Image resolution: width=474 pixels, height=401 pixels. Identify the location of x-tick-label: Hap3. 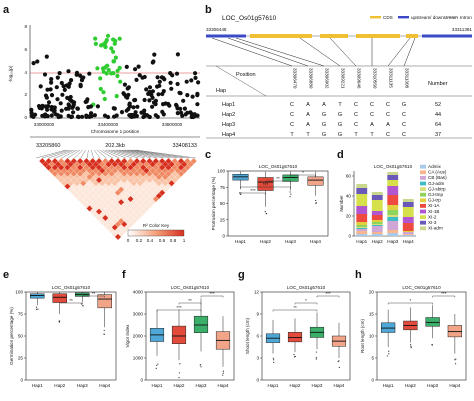
(432, 385).